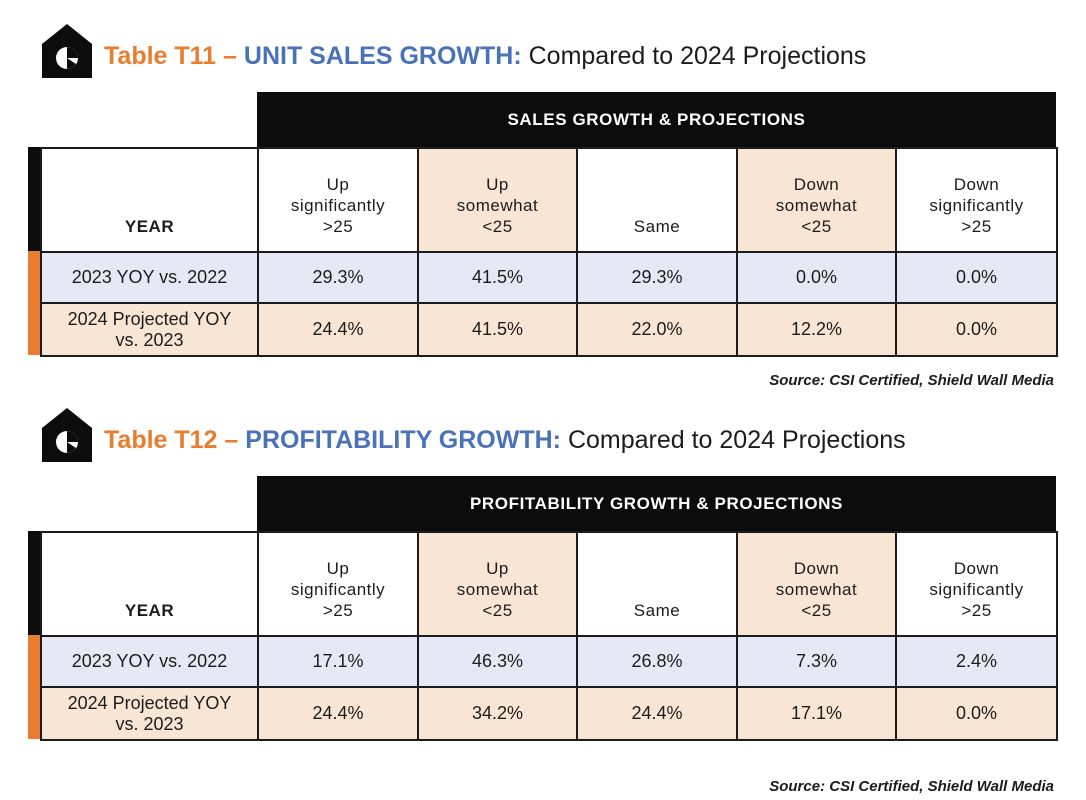 Image resolution: width=1086 pixels, height=800 pixels. What do you see at coordinates (403, 440) in the screenshot?
I see `table-name: PROFITABILITY GROWTH:` at bounding box center [403, 440].